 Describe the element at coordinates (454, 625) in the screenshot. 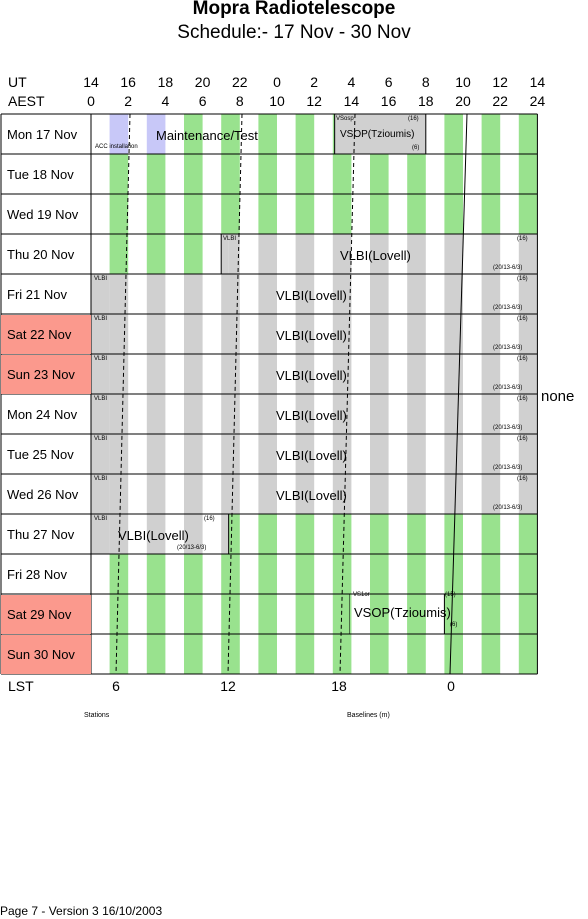

I see `vsop-sat-6: (6)` at that location.